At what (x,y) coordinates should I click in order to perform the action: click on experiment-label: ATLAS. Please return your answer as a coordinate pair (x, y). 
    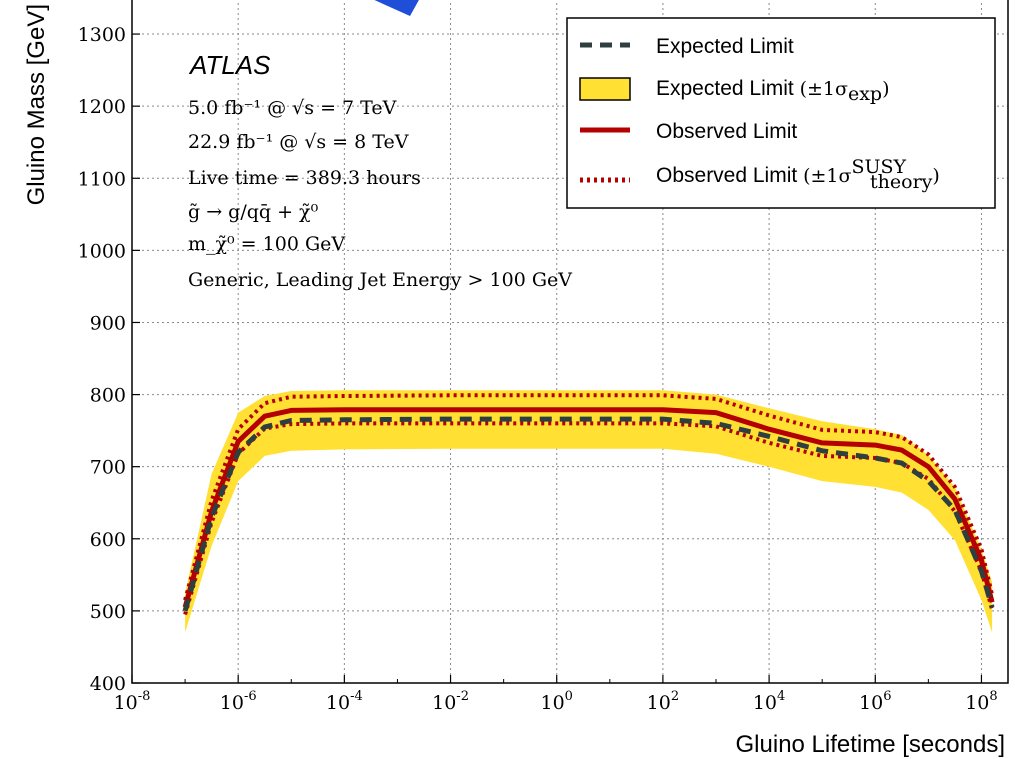
    Looking at the image, I should click on (229, 65).